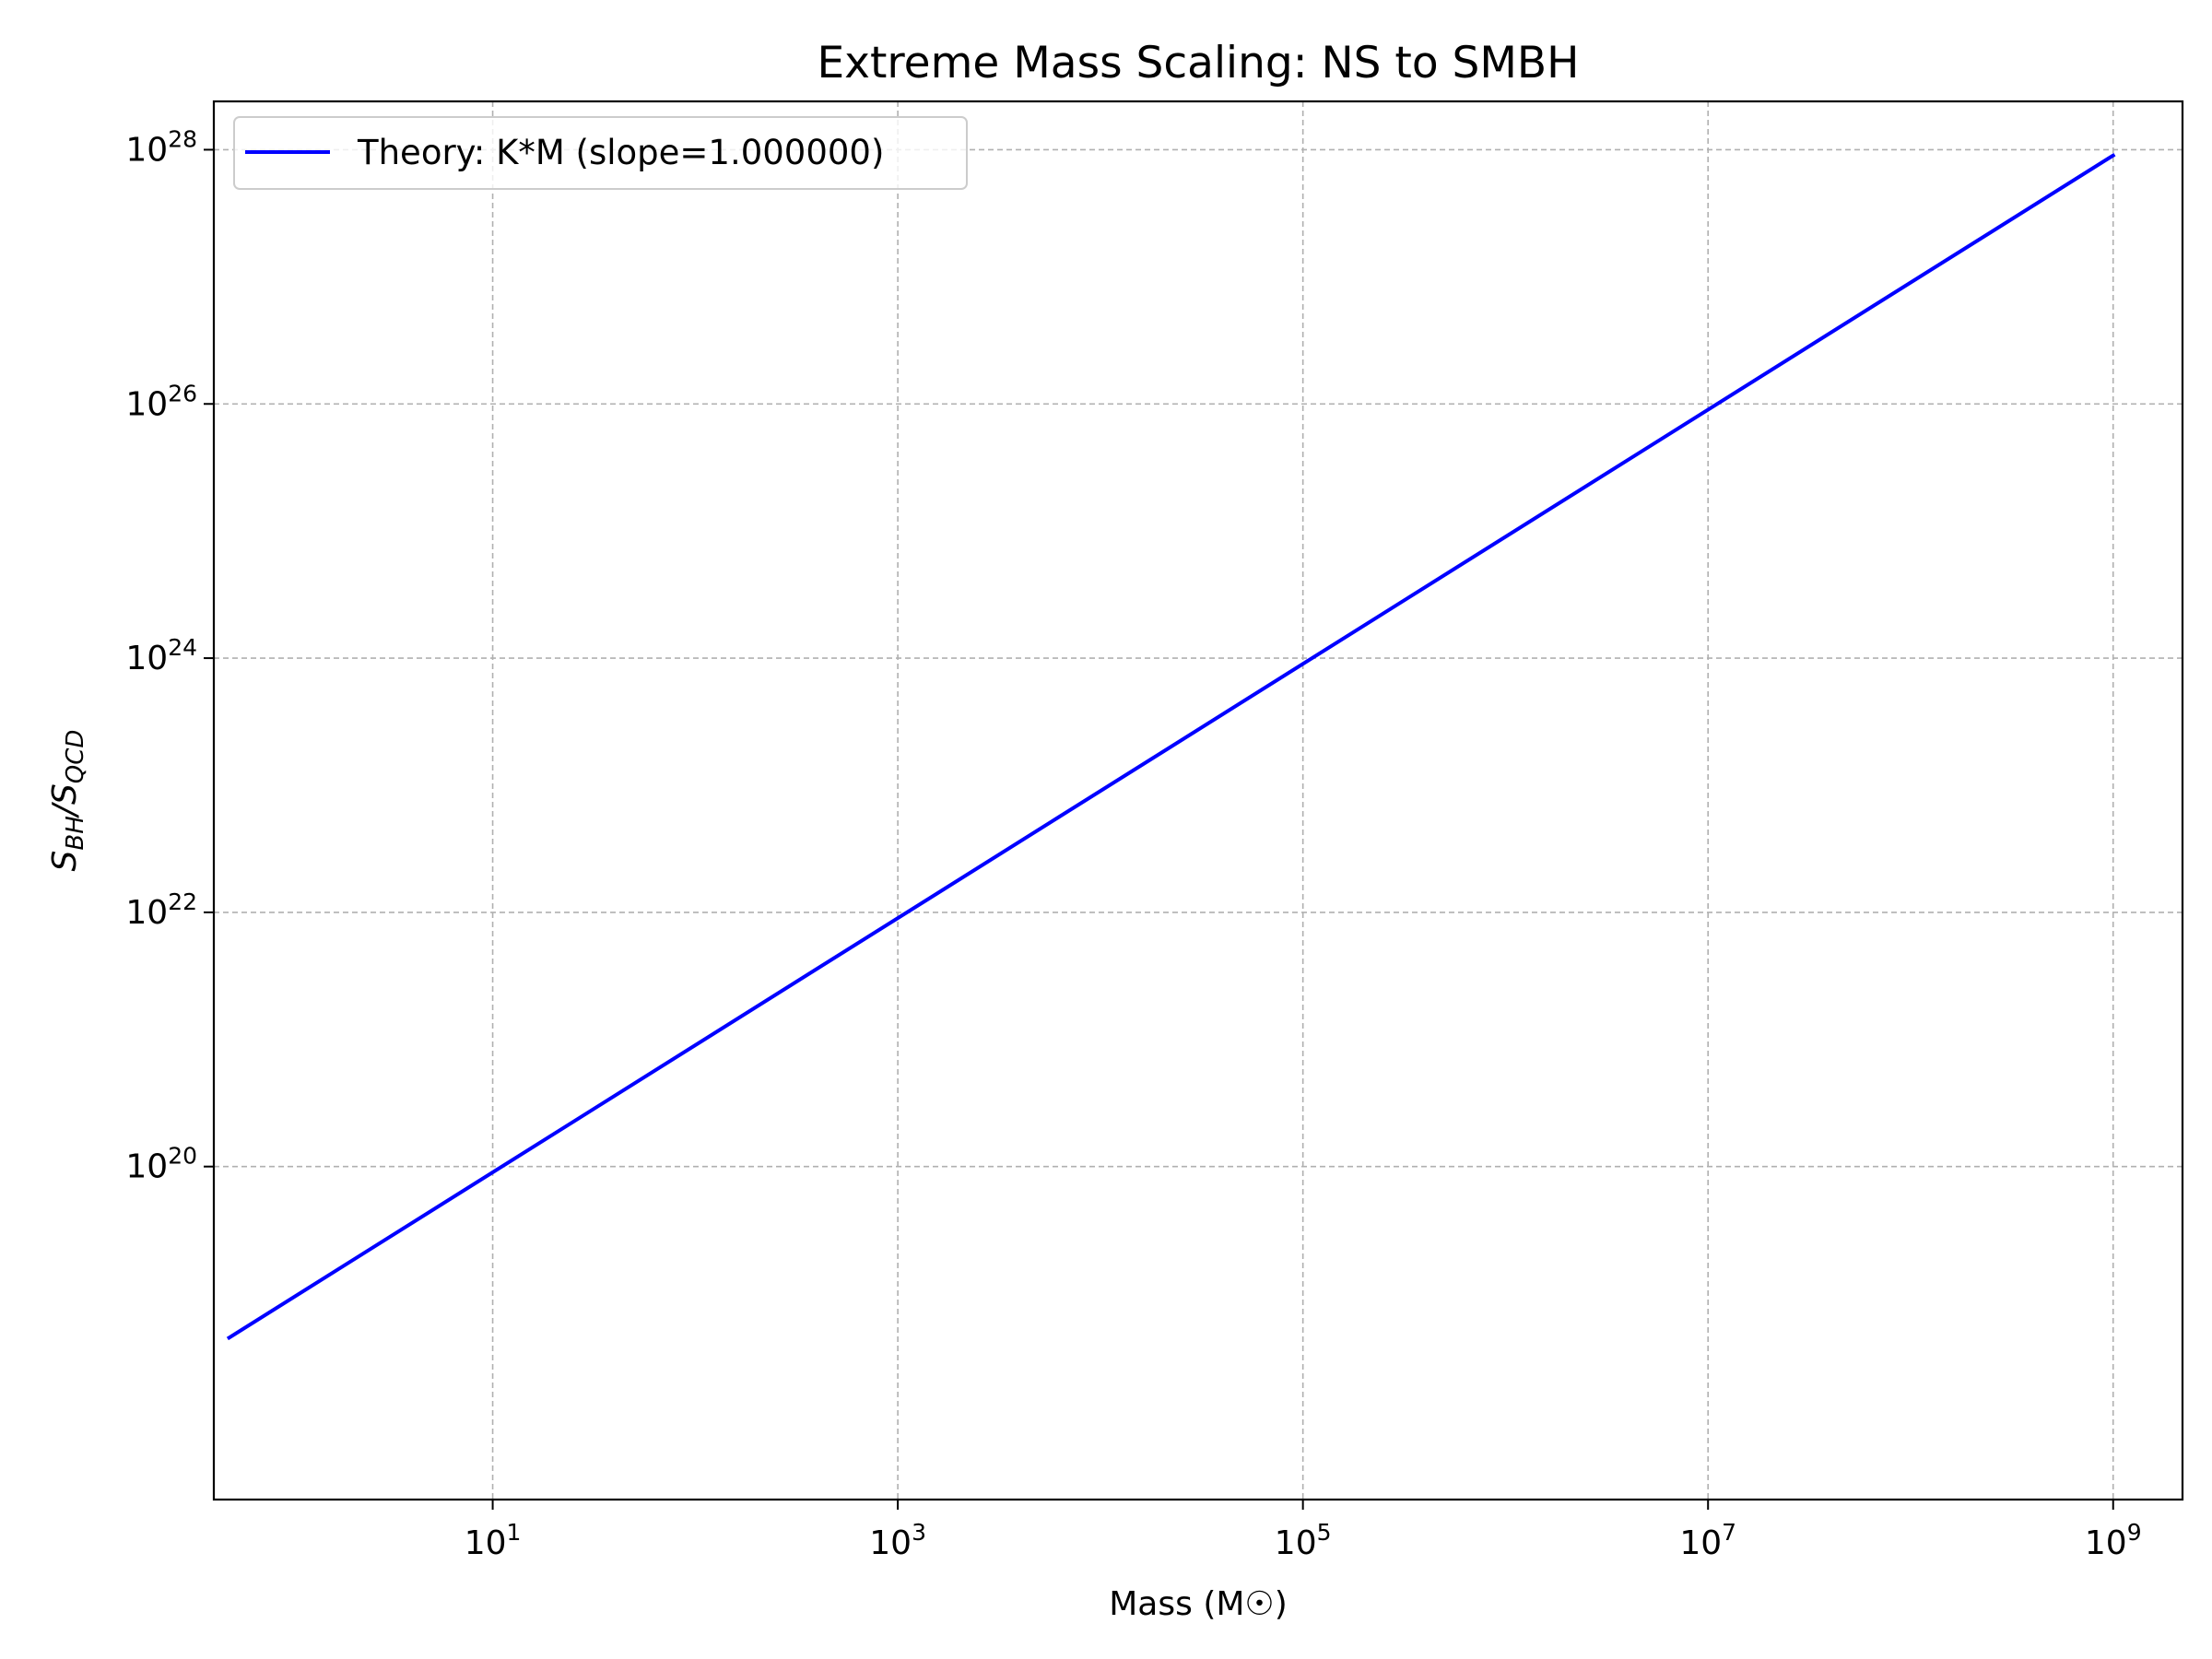  I want to click on y-label-sub1: BH, so click(75, 833).